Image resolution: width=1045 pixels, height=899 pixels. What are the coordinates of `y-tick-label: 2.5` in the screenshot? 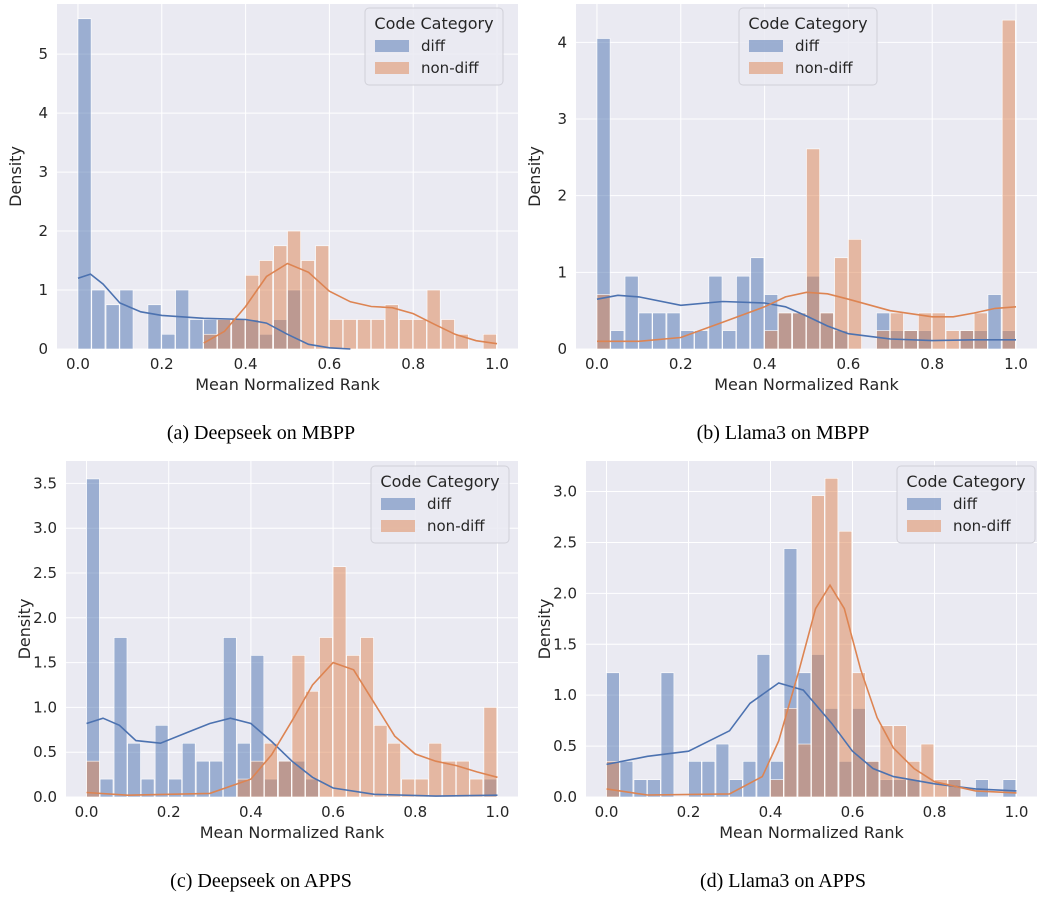 It's located at (45, 573).